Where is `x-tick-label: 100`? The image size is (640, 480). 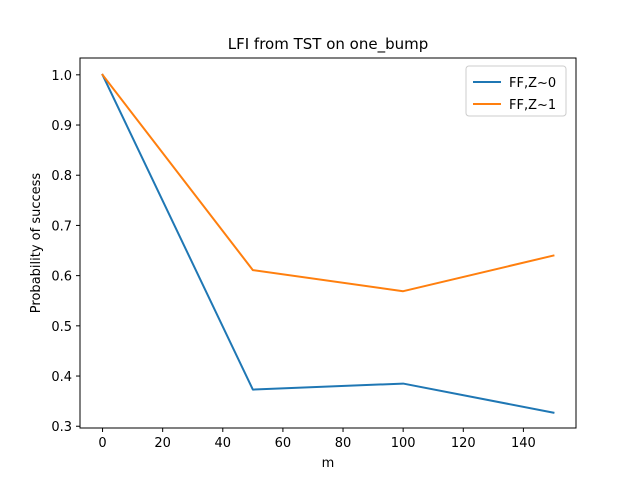 x-tick-label: 100 is located at coordinates (403, 443).